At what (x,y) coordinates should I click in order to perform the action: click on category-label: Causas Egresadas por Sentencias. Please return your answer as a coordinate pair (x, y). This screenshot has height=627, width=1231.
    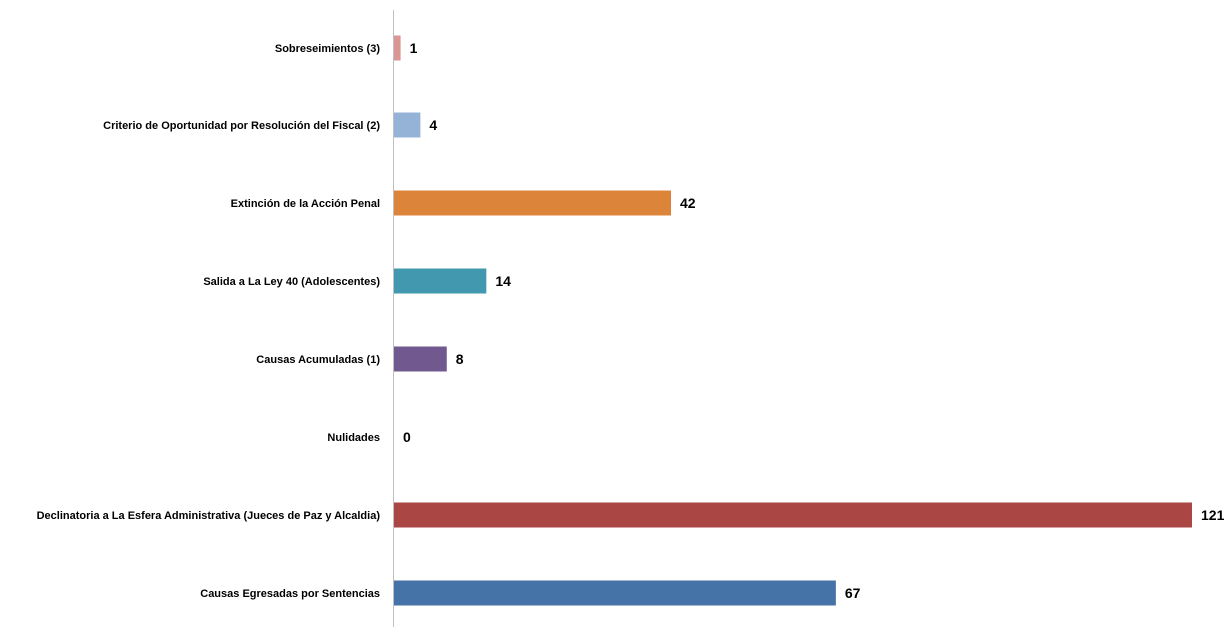
    Looking at the image, I should click on (290, 594).